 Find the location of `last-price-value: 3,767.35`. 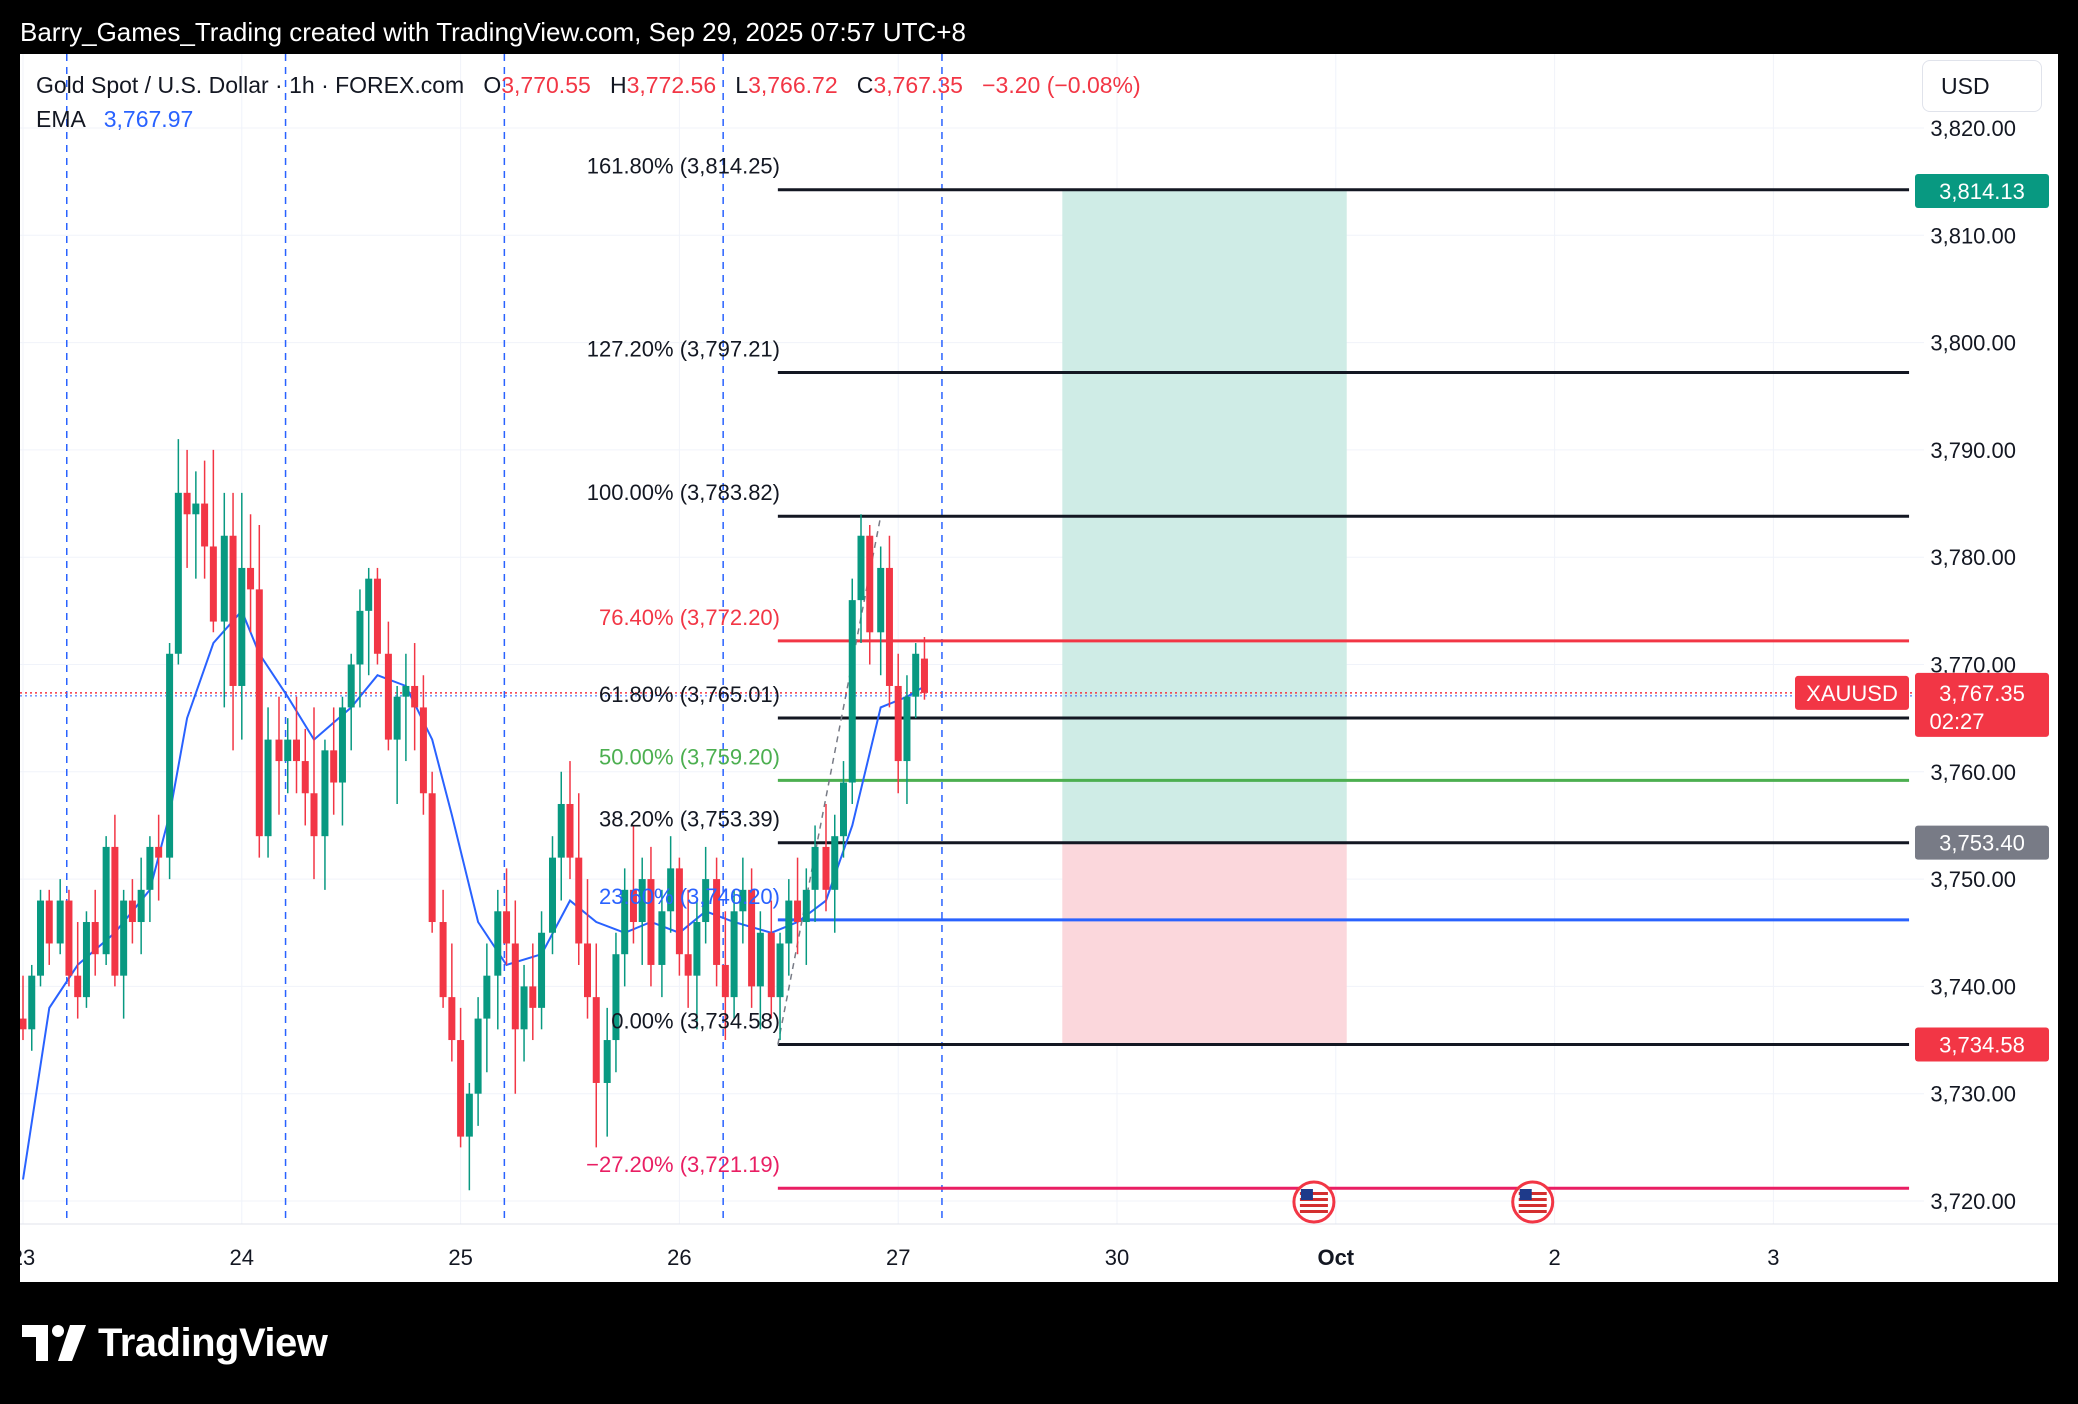

last-price-value: 3,767.35 is located at coordinates (1982, 693).